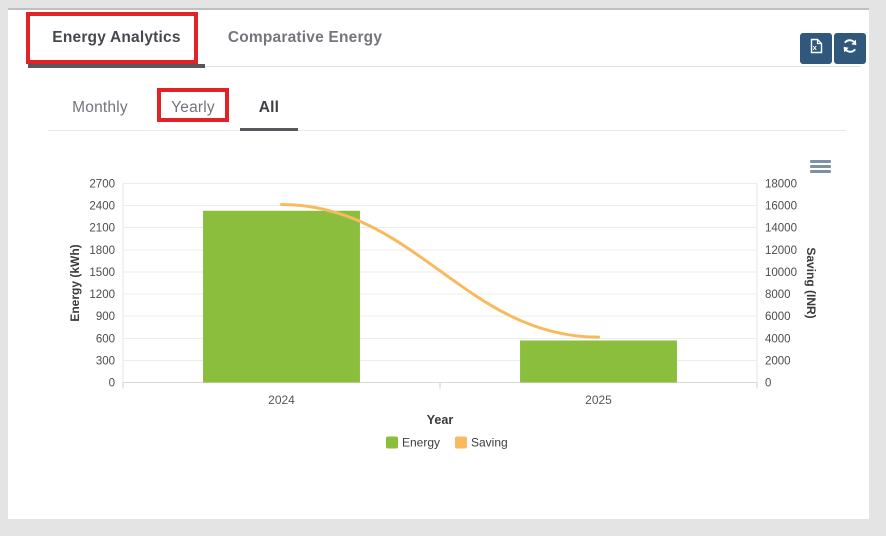 The height and width of the screenshot is (536, 886). What do you see at coordinates (781, 207) in the screenshot?
I see `svg-text: 16000` at bounding box center [781, 207].